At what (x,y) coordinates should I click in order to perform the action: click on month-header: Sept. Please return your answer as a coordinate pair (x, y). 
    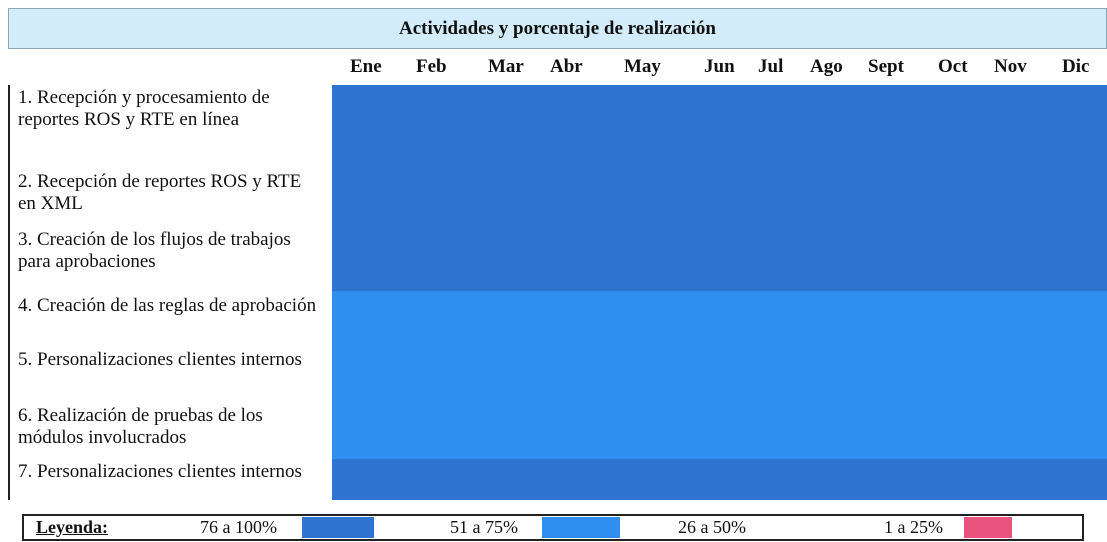
    Looking at the image, I should click on (886, 66).